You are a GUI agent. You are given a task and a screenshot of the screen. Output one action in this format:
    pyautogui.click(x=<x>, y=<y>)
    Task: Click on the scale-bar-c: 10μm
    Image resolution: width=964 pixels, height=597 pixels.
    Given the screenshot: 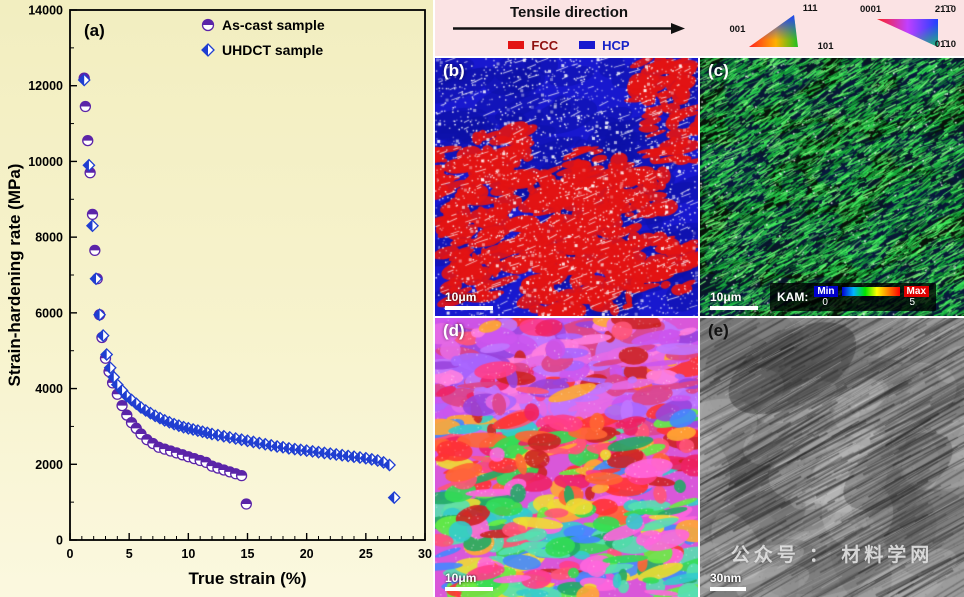 What is the action you would take?
    pyautogui.click(x=734, y=300)
    